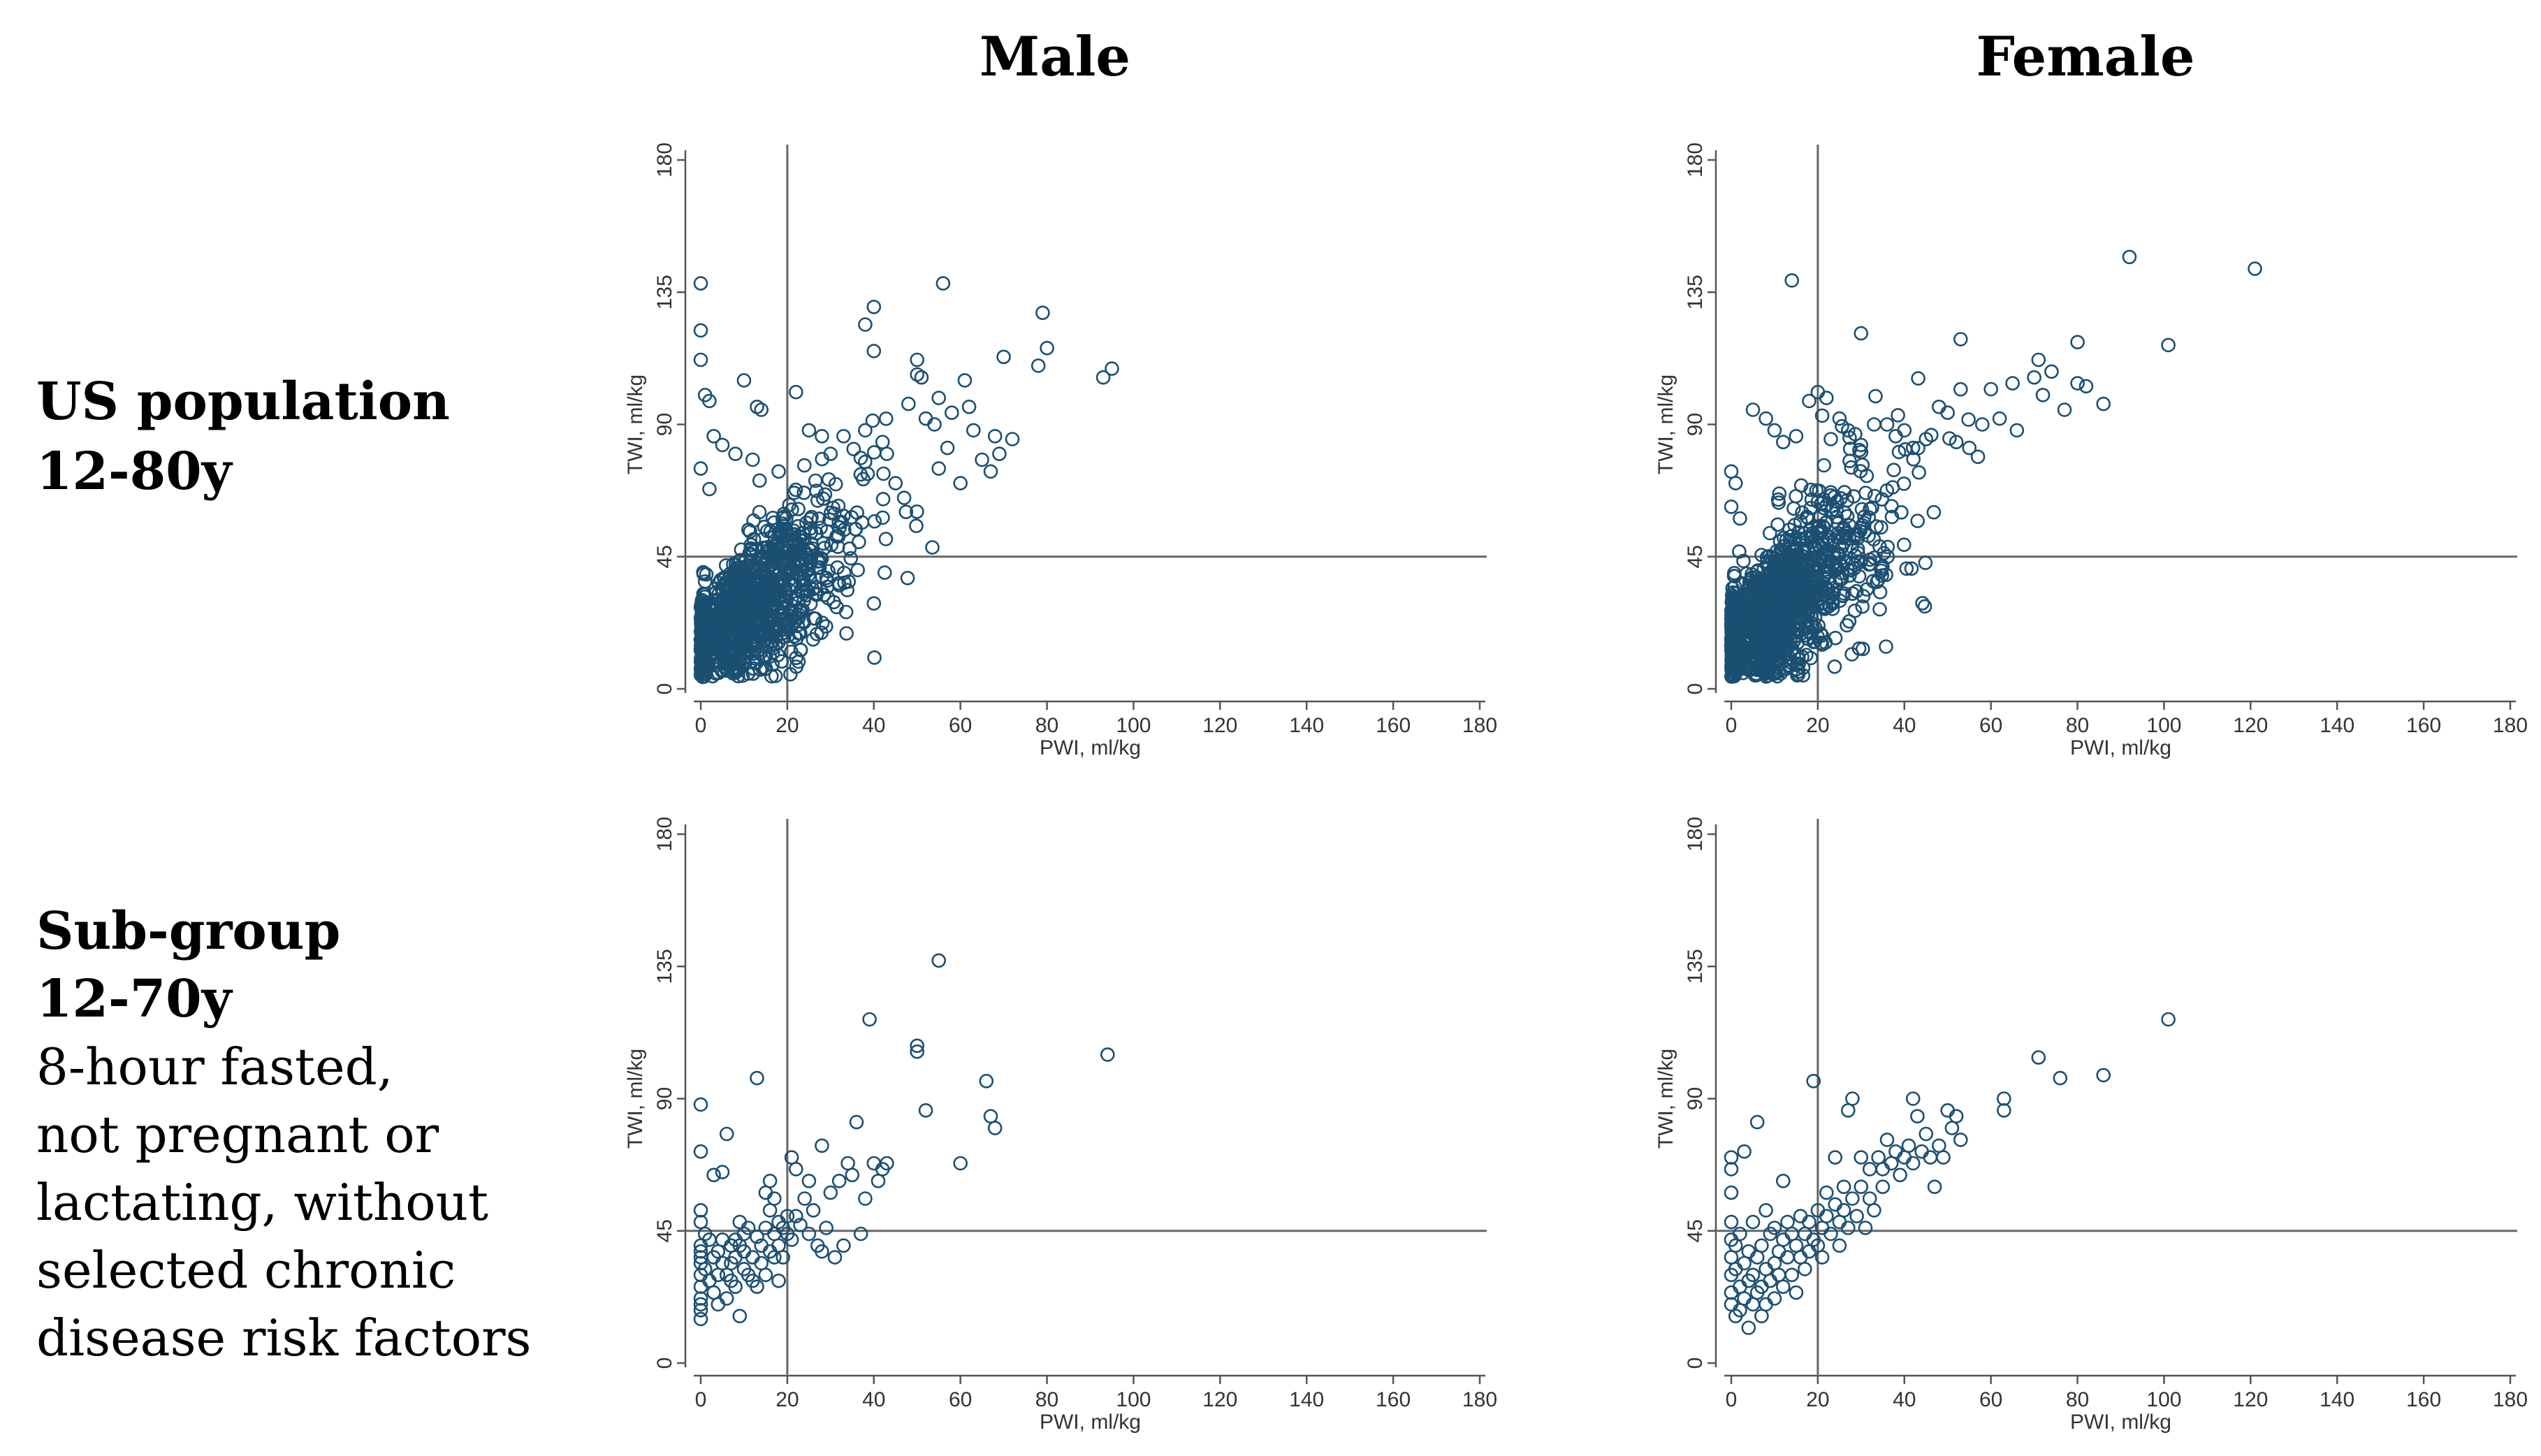 The image size is (2541, 1456). What do you see at coordinates (246, 1270) in the screenshot?
I see `row-desc-line4: selected chronic` at bounding box center [246, 1270].